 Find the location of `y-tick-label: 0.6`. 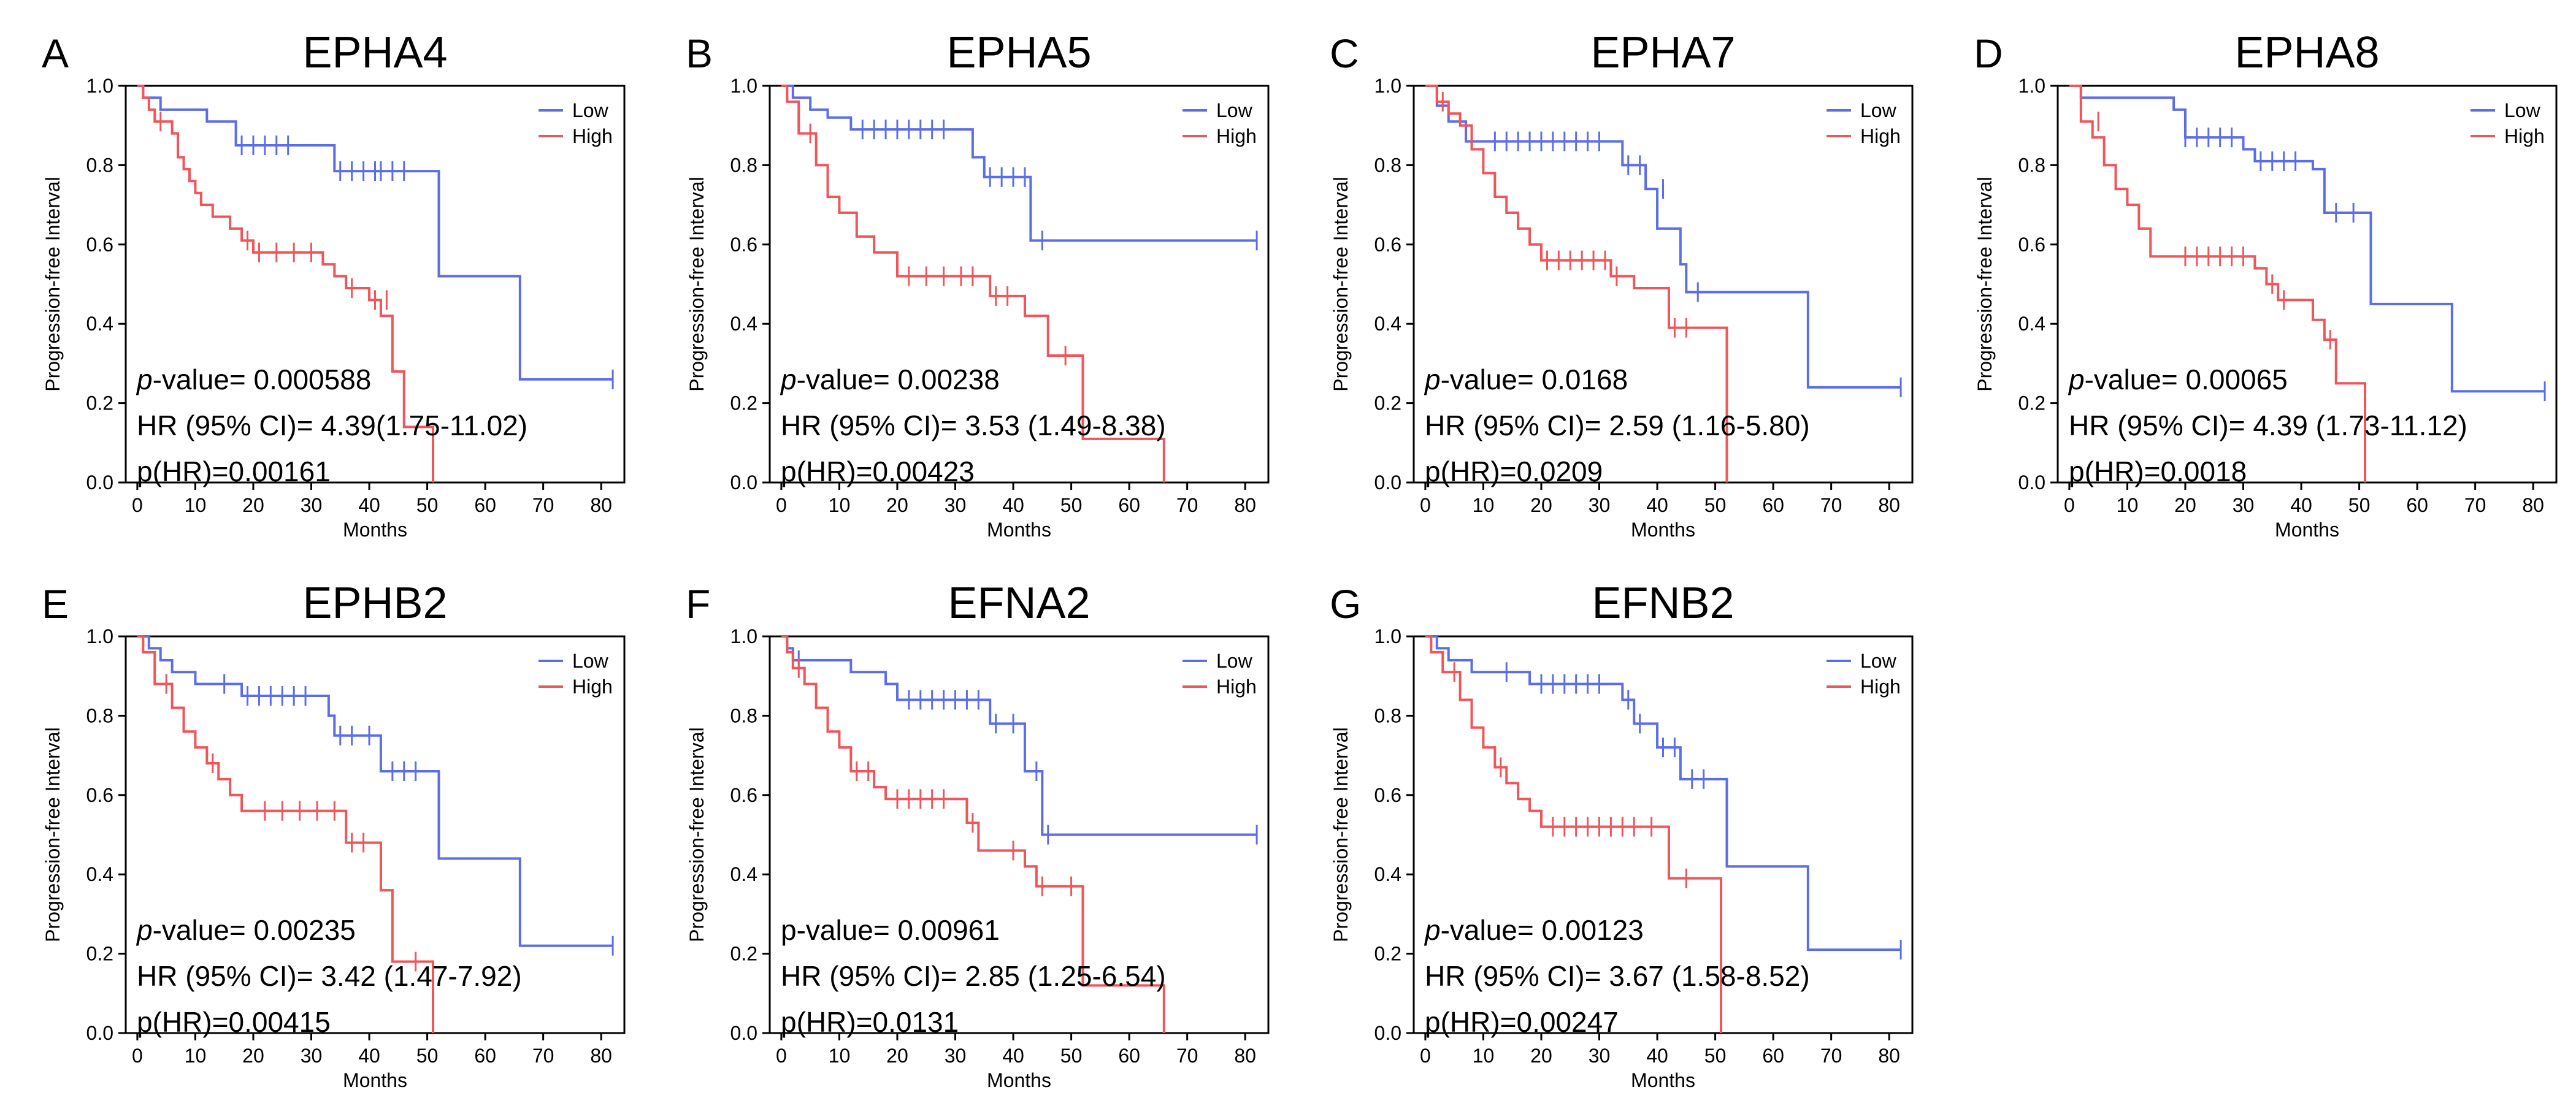

y-tick-label: 0.6 is located at coordinates (99, 245).